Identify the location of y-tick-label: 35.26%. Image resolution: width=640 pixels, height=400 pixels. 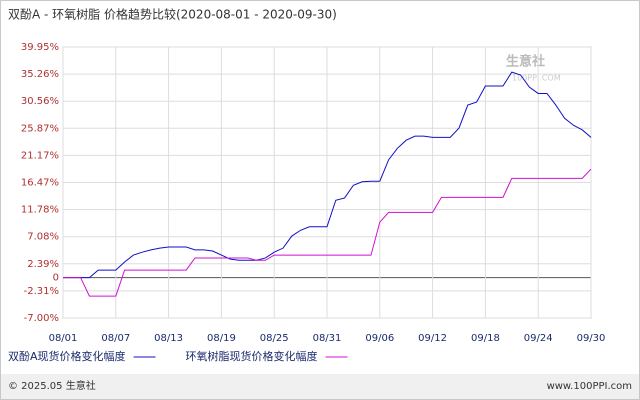
(40, 74).